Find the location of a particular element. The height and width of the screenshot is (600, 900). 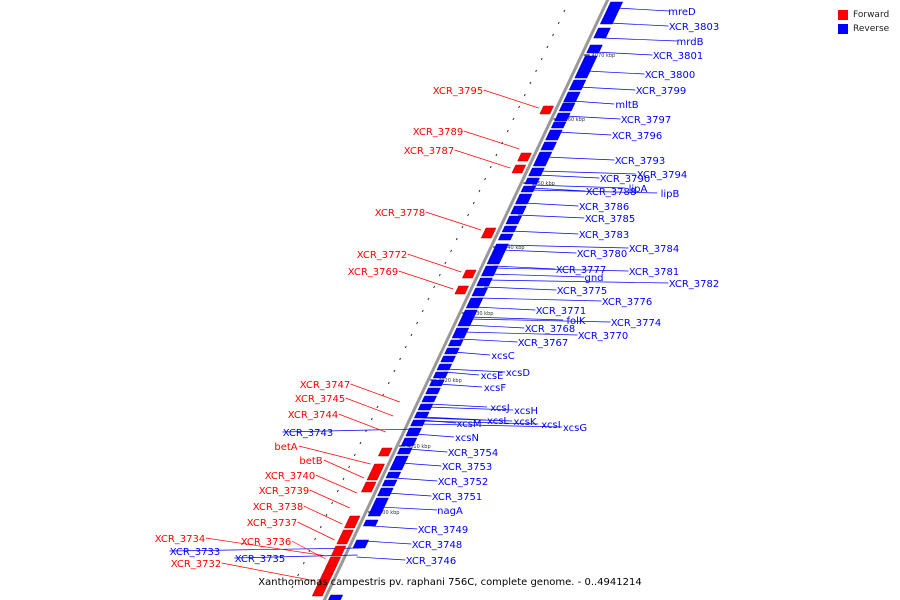

forward-swatch is located at coordinates (843, 15).